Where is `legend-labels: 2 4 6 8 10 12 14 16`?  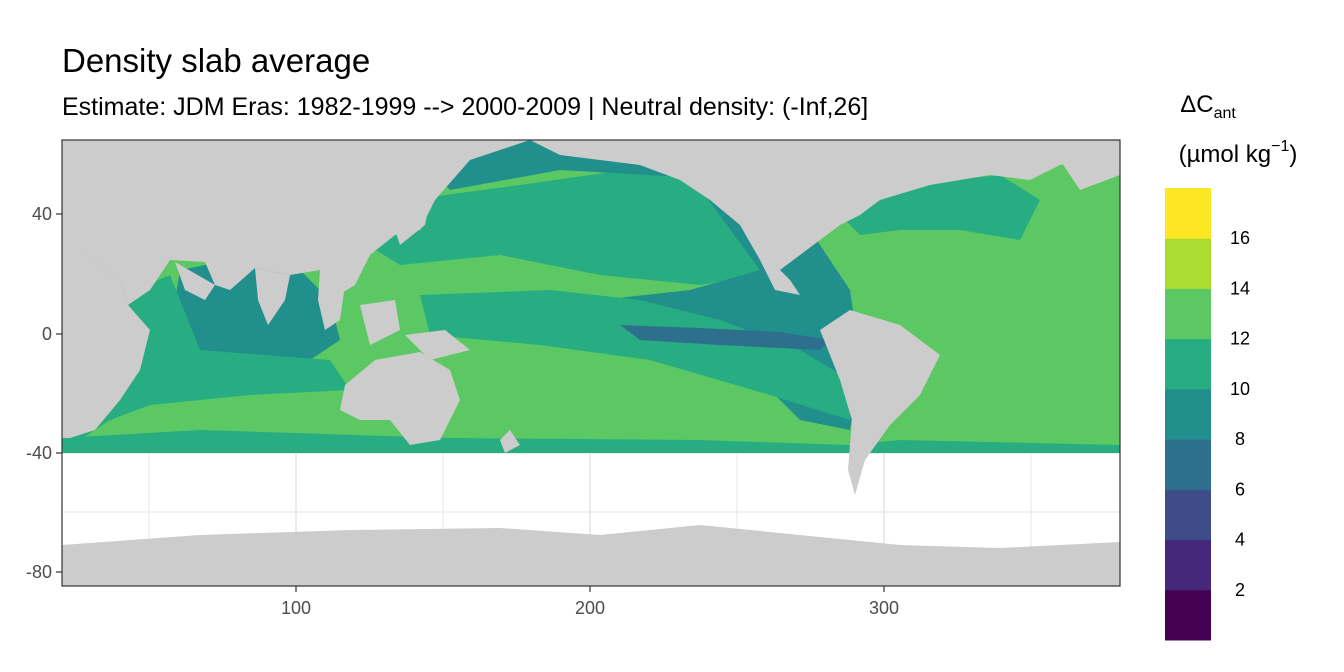 legend-labels: 2 4 6 8 10 12 14 16 is located at coordinates (1240, 414).